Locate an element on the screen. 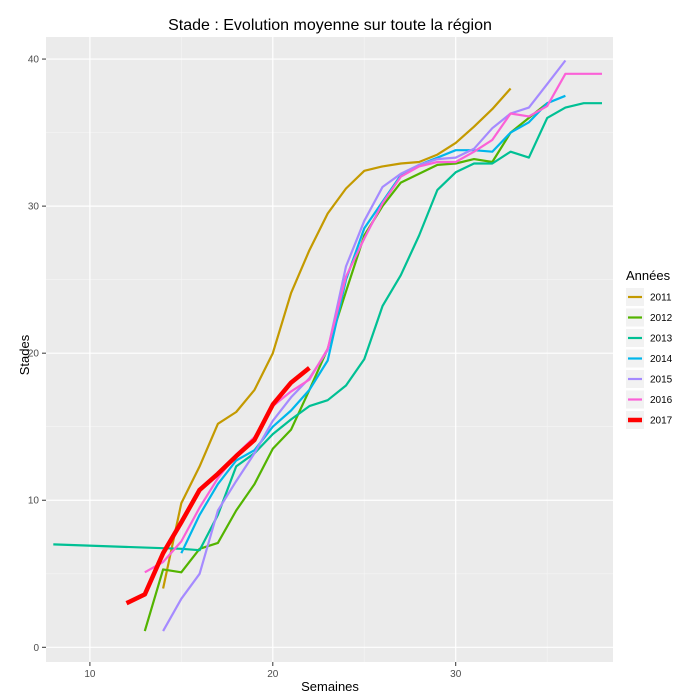 The image size is (688, 695). x-axis: 10 20 30 is located at coordinates (273, 671).